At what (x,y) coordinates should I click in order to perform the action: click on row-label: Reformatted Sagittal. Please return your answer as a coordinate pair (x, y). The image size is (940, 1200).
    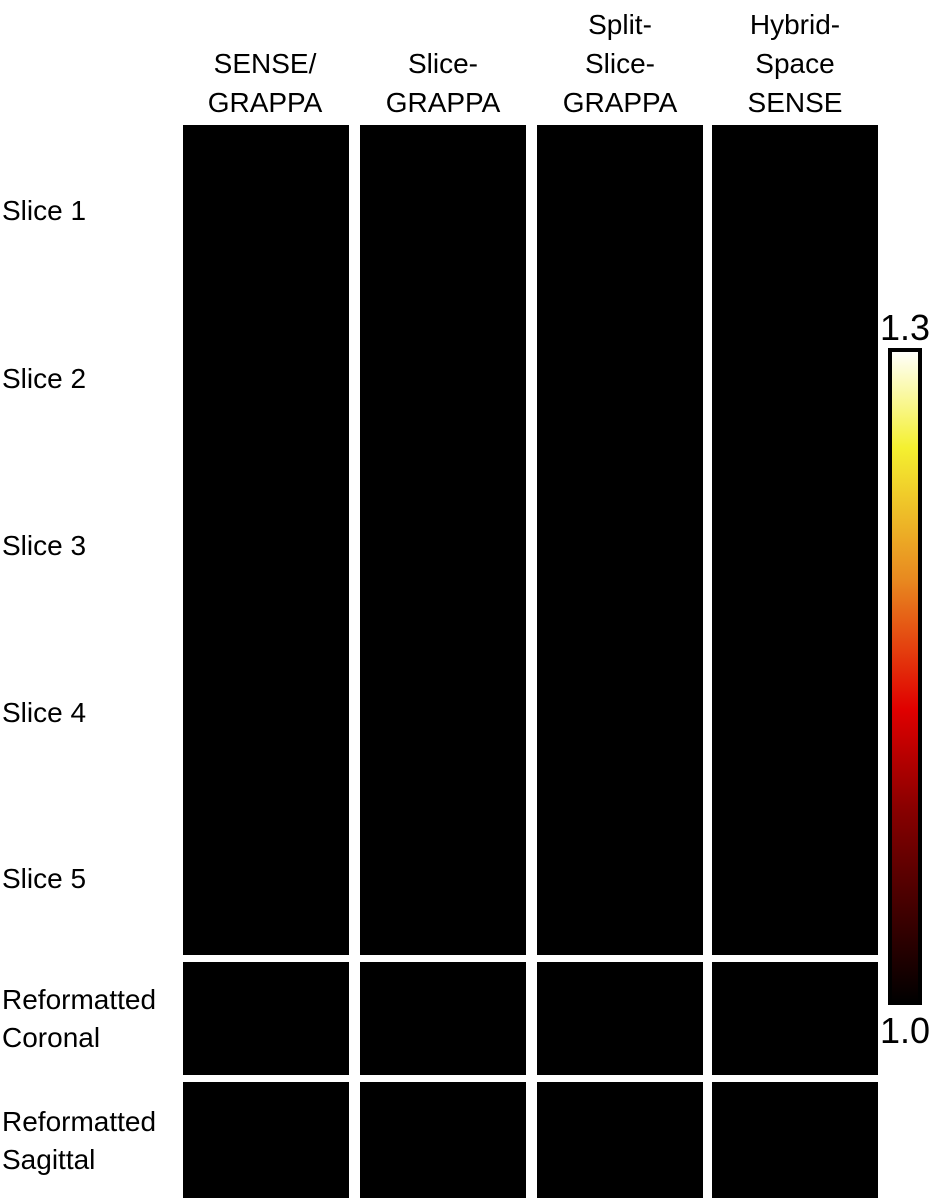
    Looking at the image, I should click on (79, 1140).